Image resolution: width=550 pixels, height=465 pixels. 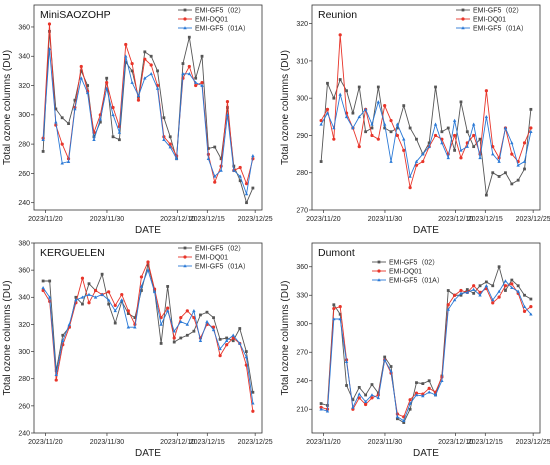 What do you see at coordinates (285, 337) in the screenshot?
I see `y-axis-label: Total ozone columns (DU)` at bounding box center [285, 337].